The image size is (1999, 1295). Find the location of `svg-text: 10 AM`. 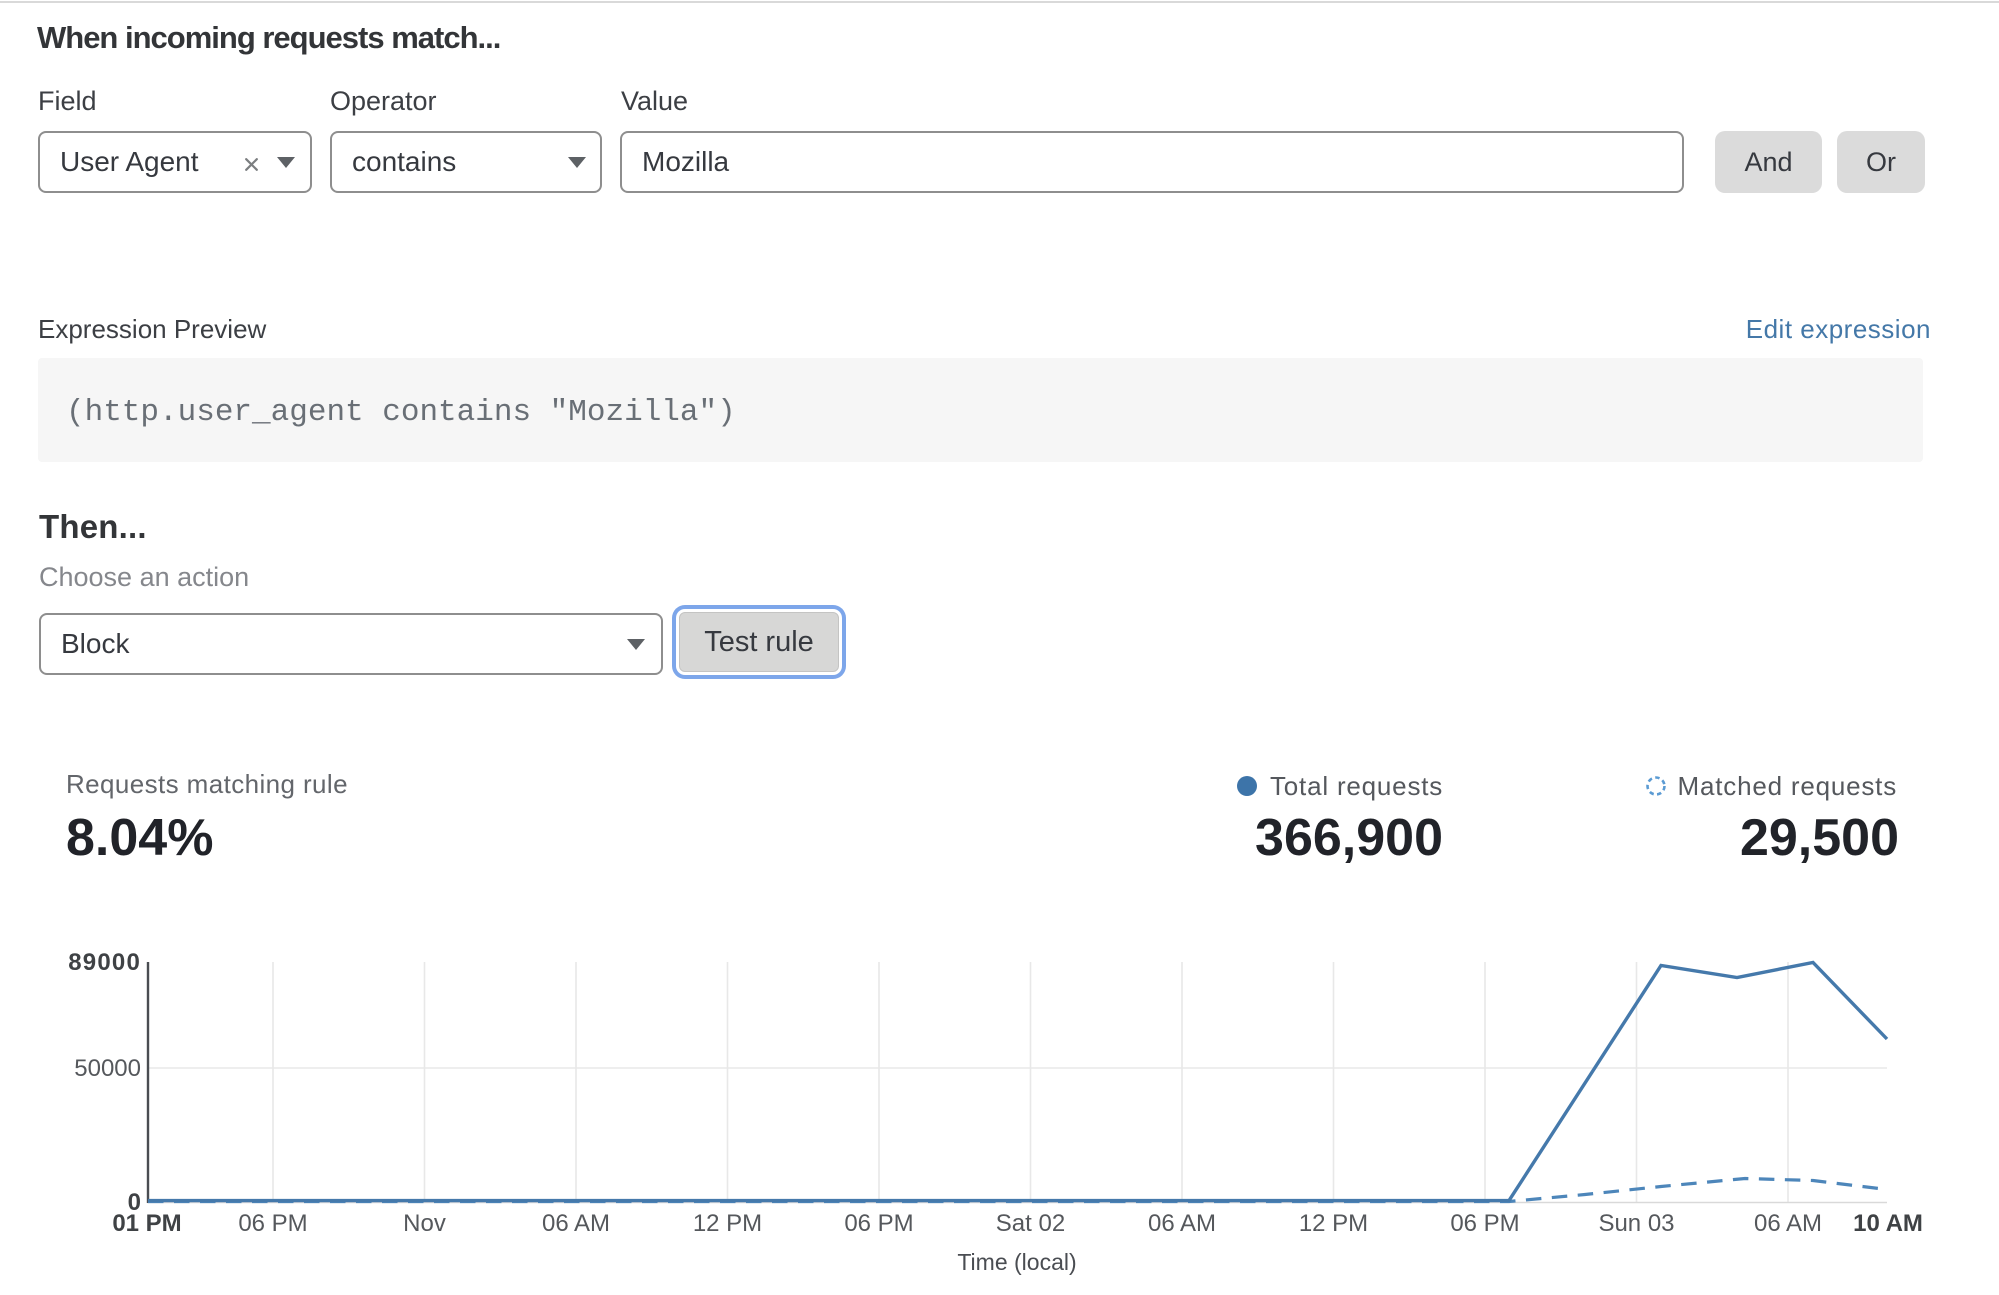

svg-text: 10 AM is located at coordinates (1888, 1223).